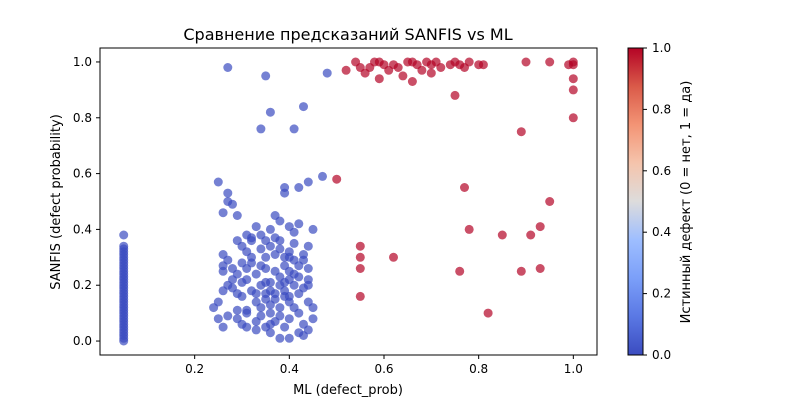 The height and width of the screenshot is (404, 800). Describe the element at coordinates (661, 232) in the screenshot. I see `colorbar-tick-label: 0.4` at that location.